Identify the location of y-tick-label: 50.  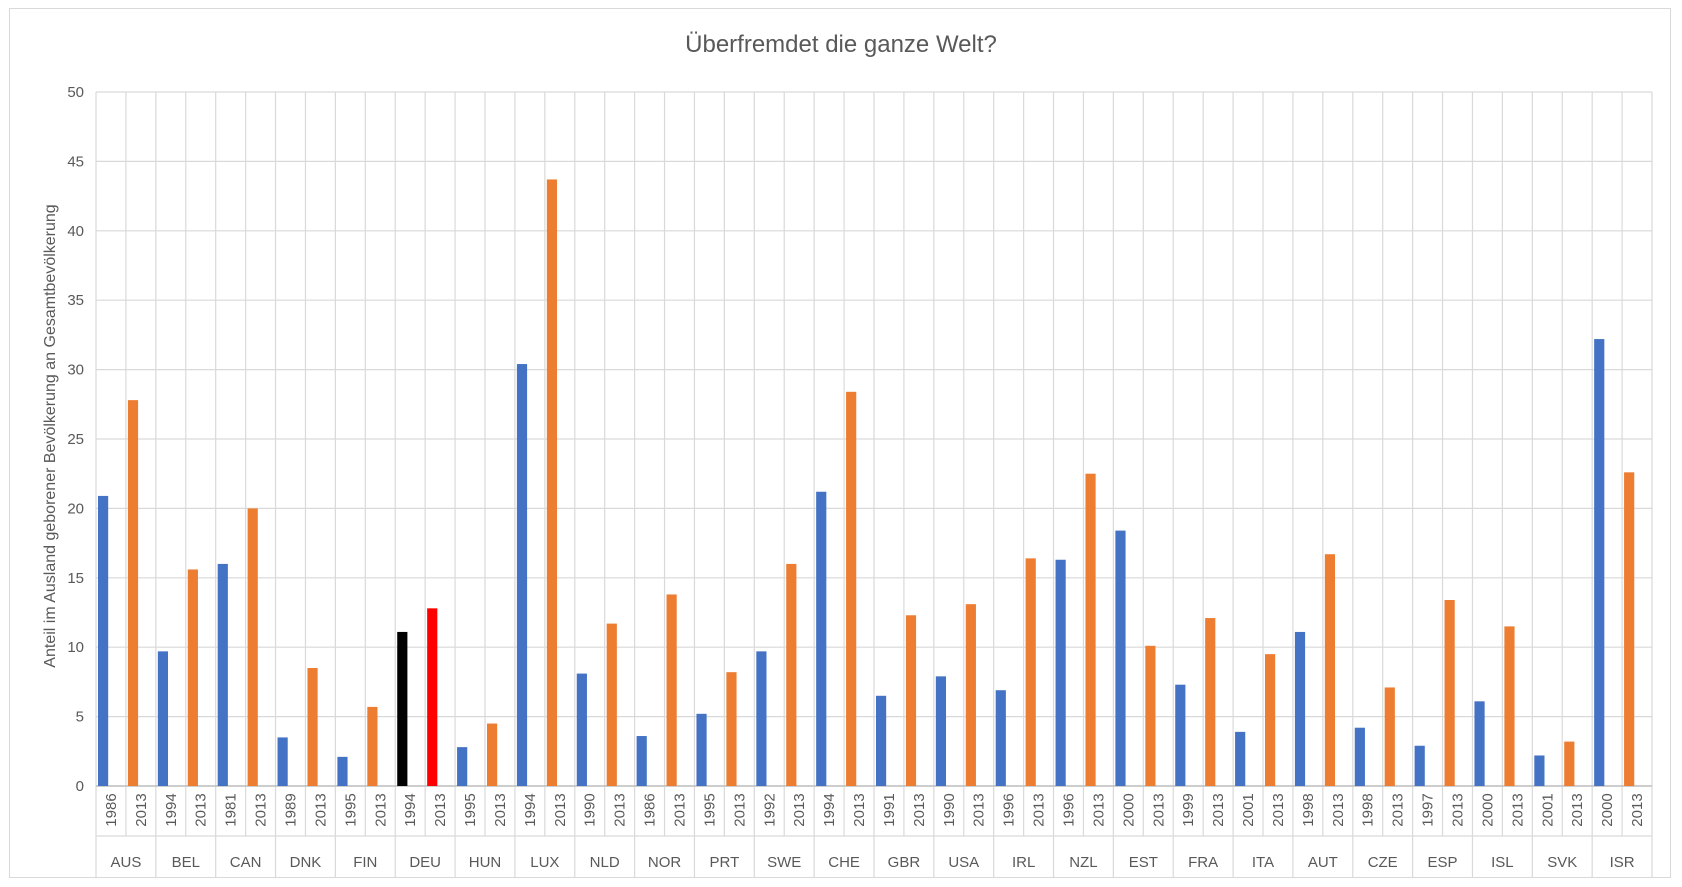
(75, 92).